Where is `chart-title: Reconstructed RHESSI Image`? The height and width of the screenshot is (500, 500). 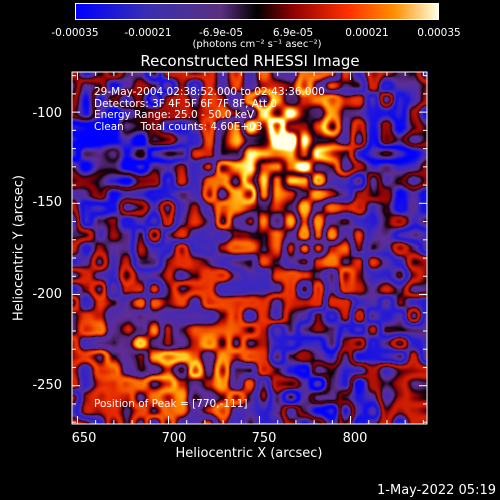
chart-title: Reconstructed RHESSI Image is located at coordinates (250, 61).